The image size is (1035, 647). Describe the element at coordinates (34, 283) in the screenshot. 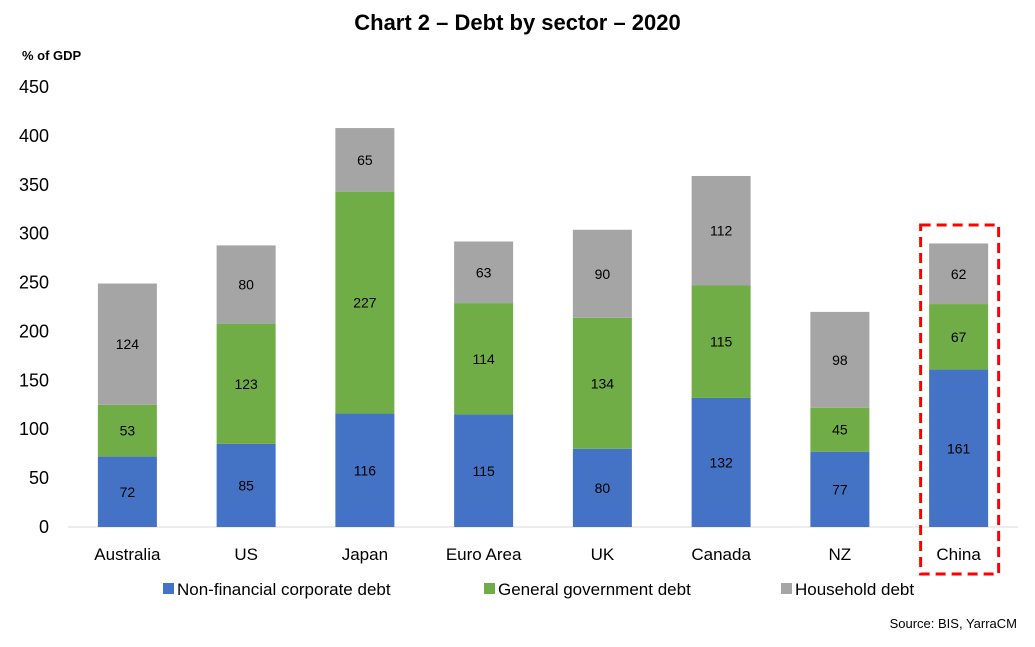

I see `y-tick-label: 250` at that location.